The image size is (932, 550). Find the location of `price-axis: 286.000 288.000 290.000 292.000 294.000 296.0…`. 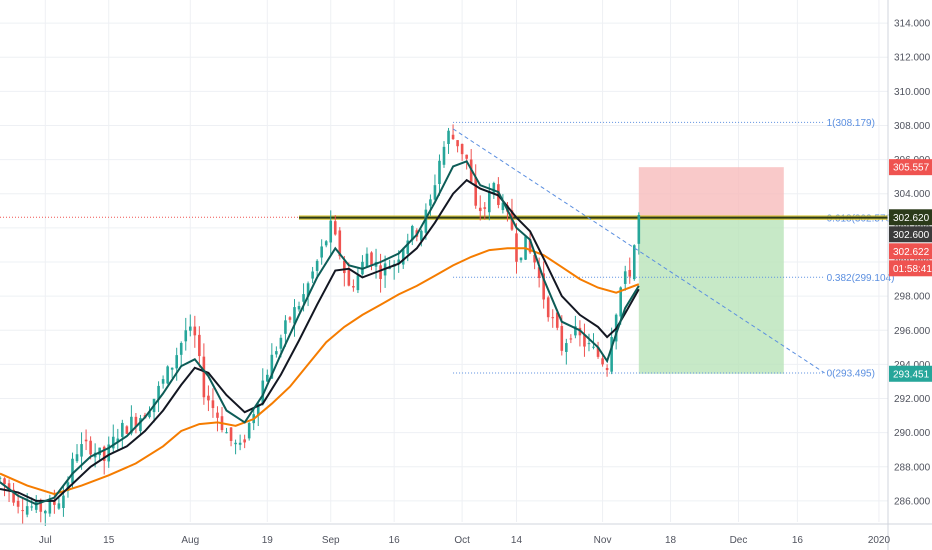

price-axis: 286.000 288.000 290.000 292.000 294.000 296.0… is located at coordinates (909, 275).